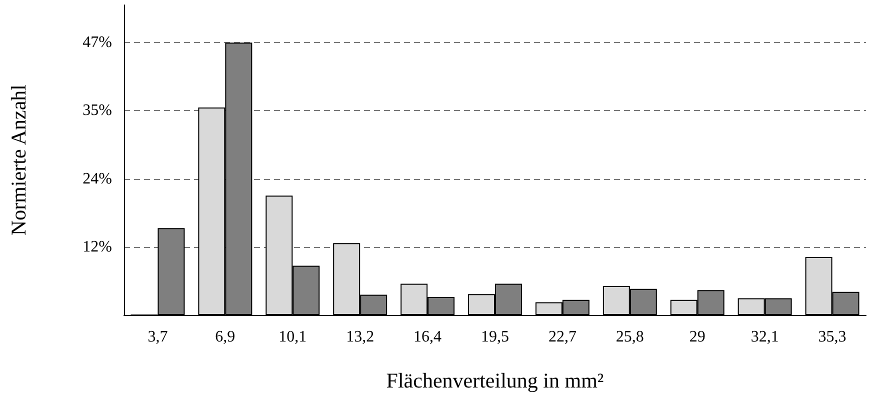 This screenshot has width=870, height=401. Describe the element at coordinates (97, 247) in the screenshot. I see `y-tick-label: 12%` at that location.